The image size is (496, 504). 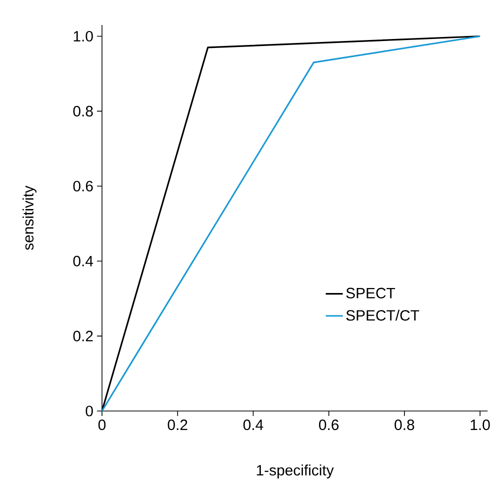 What do you see at coordinates (404, 425) in the screenshot?
I see `x-tick-label: 0.8` at bounding box center [404, 425].